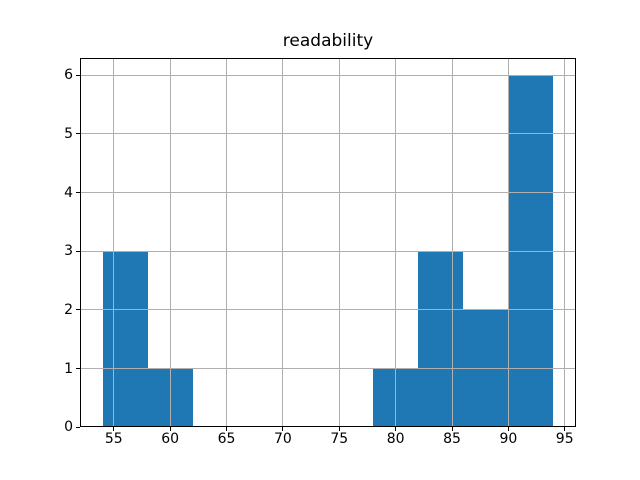 The width and height of the screenshot is (640, 480). I want to click on x-tick-label: 70, so click(282, 439).